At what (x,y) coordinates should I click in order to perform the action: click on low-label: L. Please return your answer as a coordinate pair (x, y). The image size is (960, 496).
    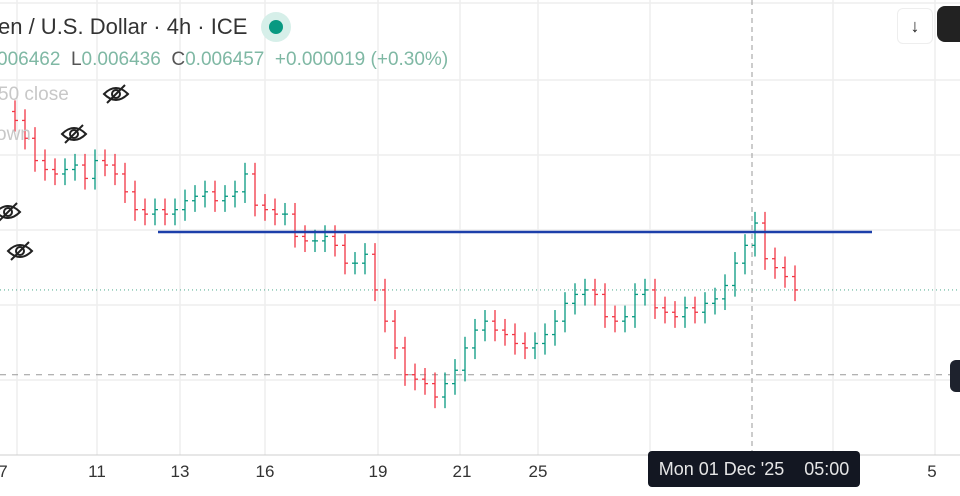
    Looking at the image, I should click on (76, 59).